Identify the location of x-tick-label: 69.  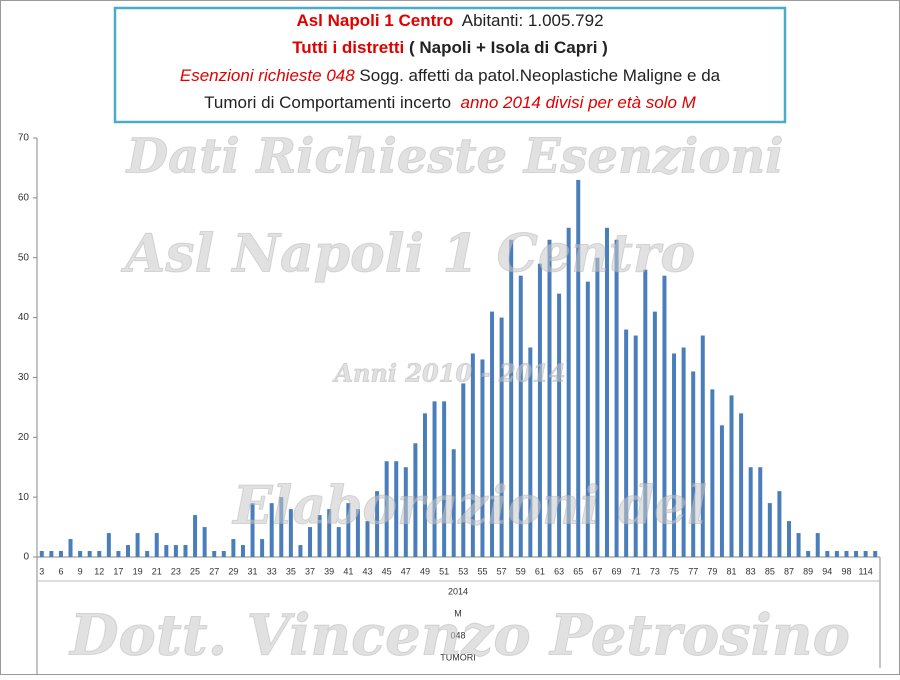
(617, 571).